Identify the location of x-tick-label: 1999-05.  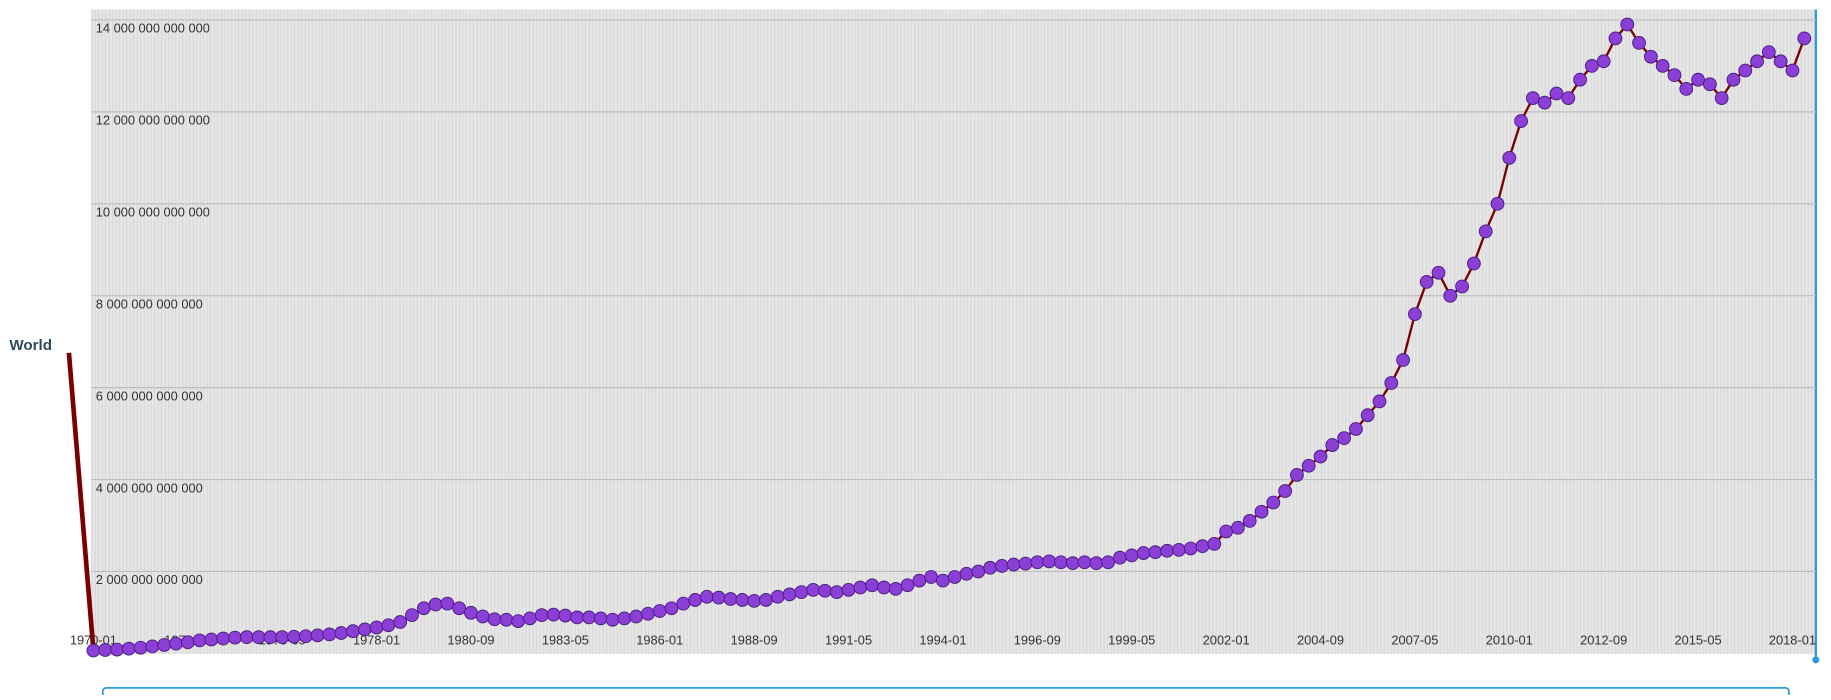
(1131, 640).